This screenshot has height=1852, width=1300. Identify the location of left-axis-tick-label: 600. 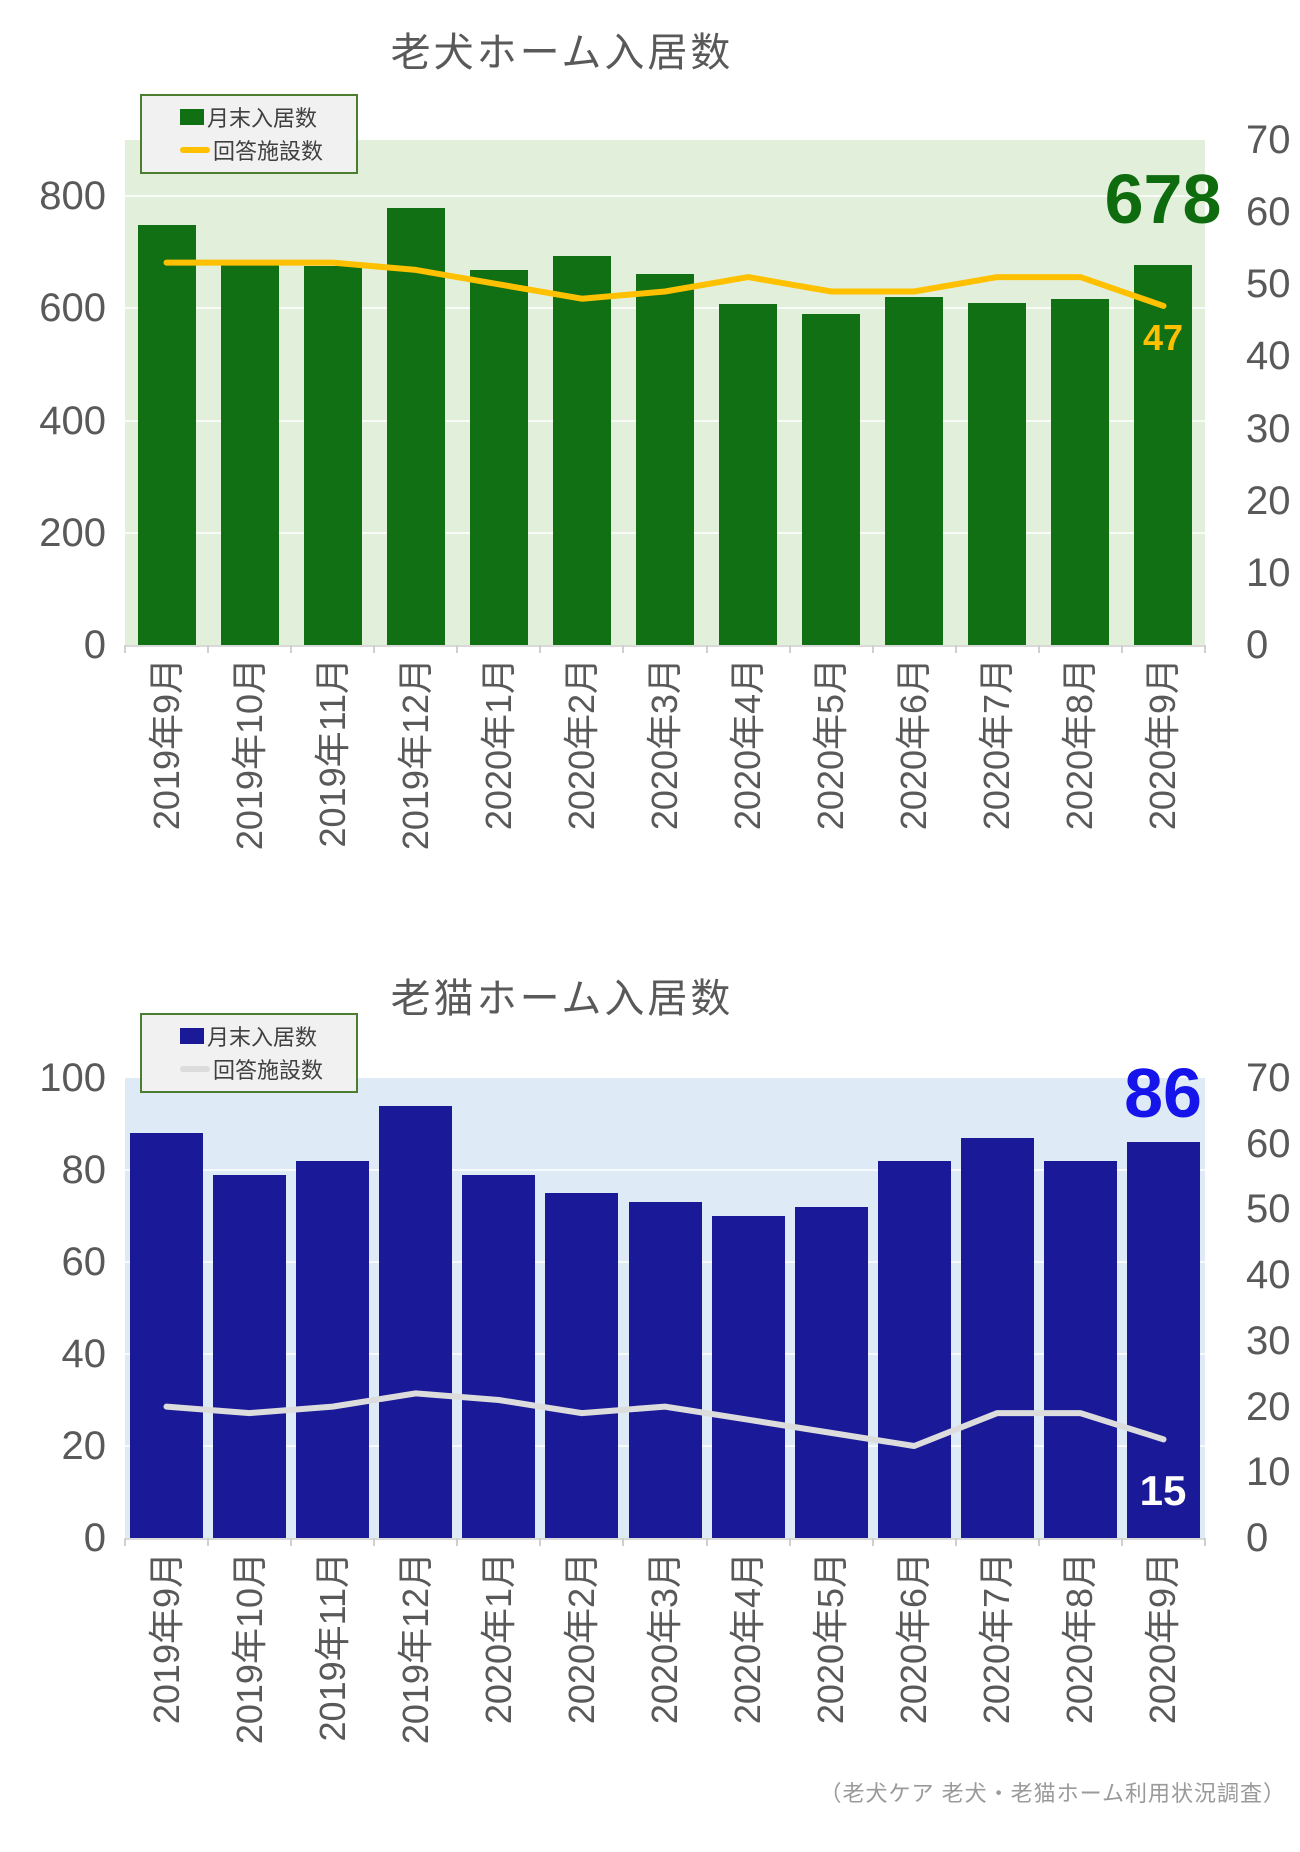
(72, 308).